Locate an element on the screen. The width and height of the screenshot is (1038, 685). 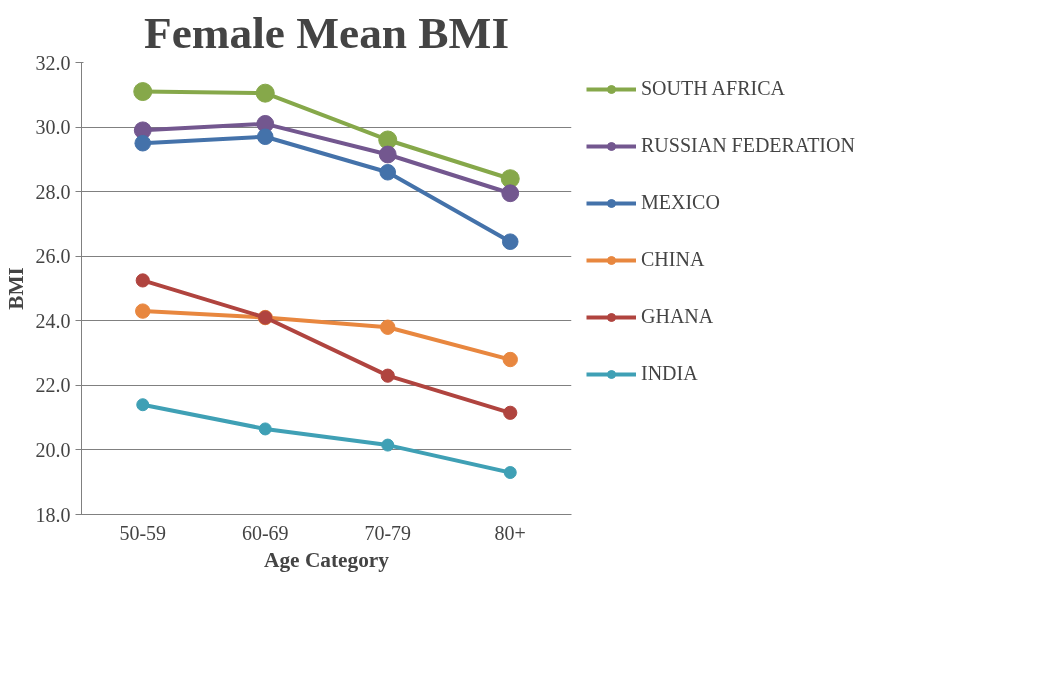
legend-label: RUSSIAN FEDERATION is located at coordinates (748, 145).